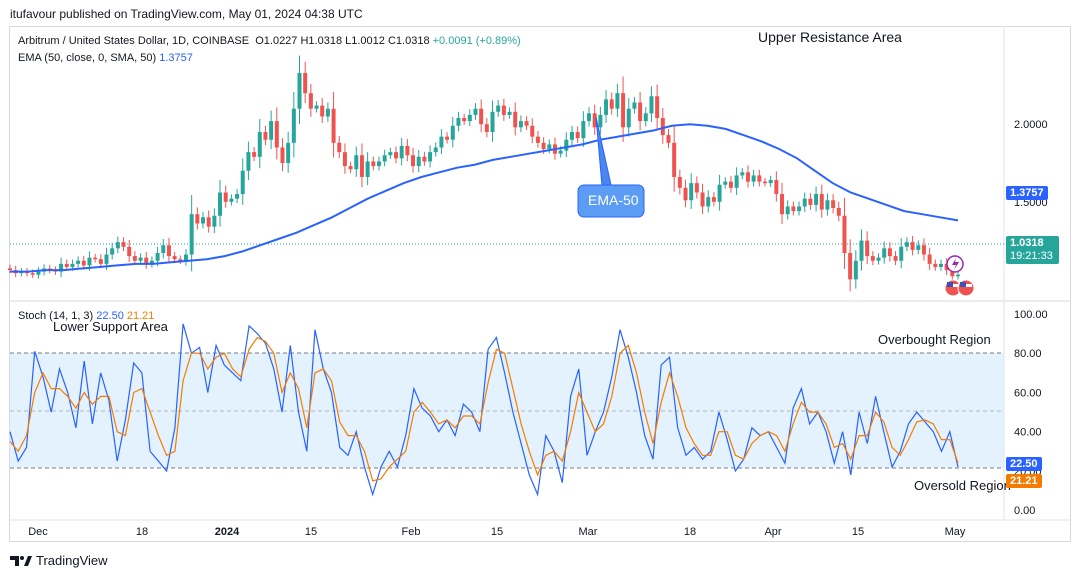  I want to click on stoch-tick-label: 80.00, so click(1028, 354).